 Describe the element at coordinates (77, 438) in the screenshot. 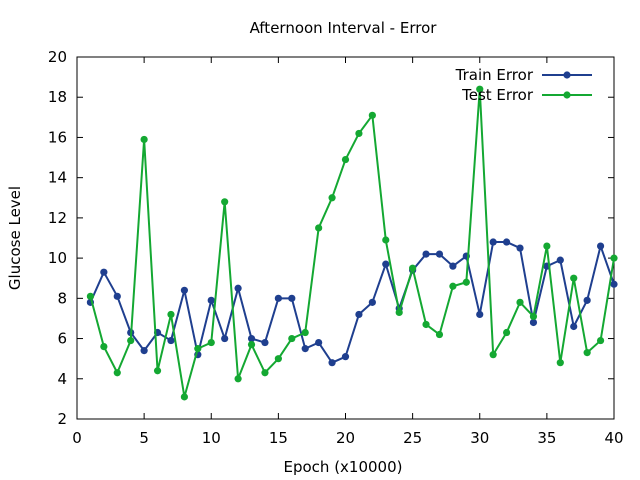

I see `x-tick-label: 0` at that location.